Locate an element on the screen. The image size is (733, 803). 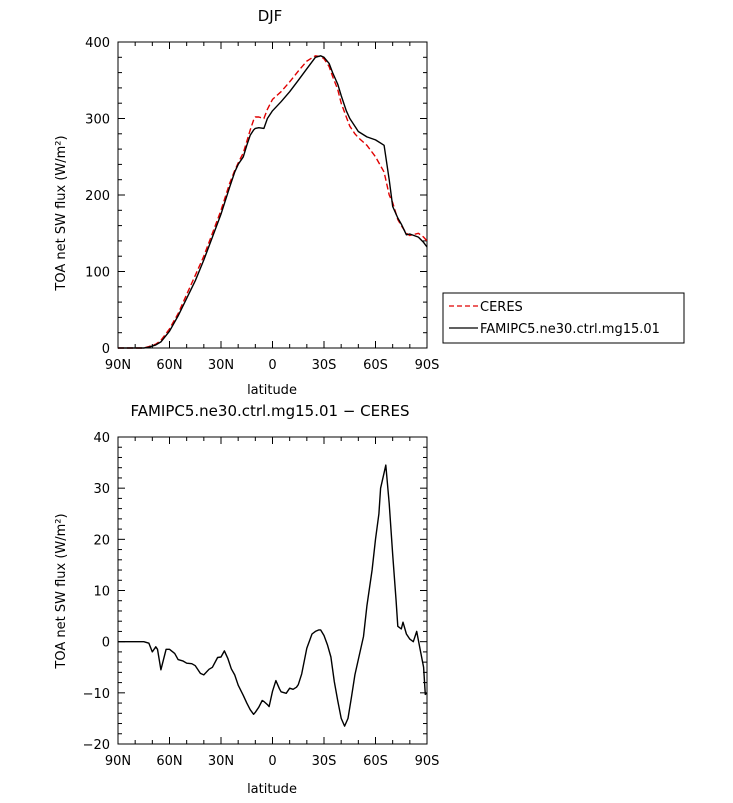
top-y-tick-labels: 0 100 200 300 400 is located at coordinates (97, 196).